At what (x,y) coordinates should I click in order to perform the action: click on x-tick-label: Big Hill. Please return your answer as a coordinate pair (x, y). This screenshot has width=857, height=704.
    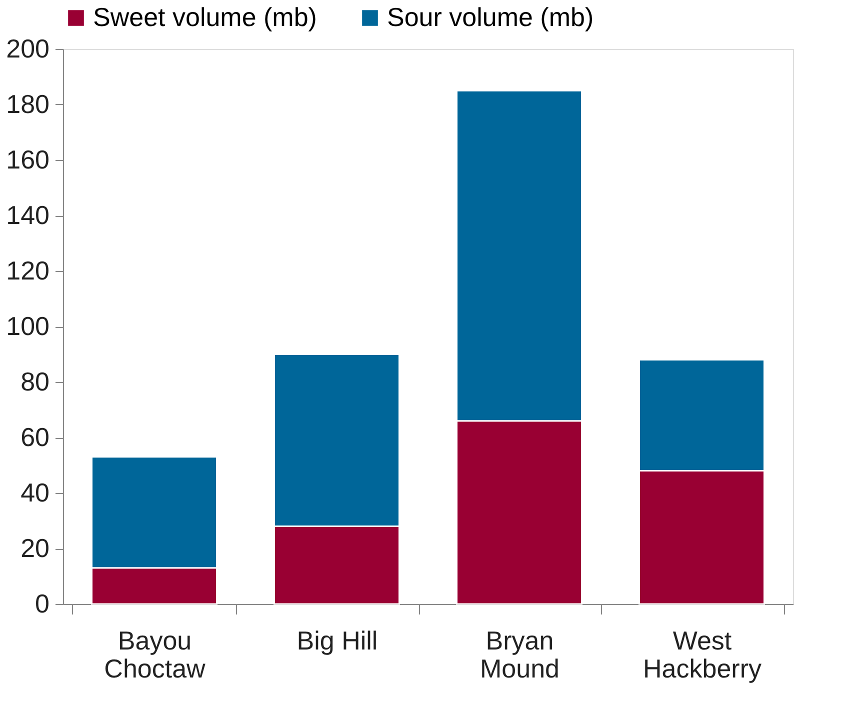
    Looking at the image, I should click on (337, 641).